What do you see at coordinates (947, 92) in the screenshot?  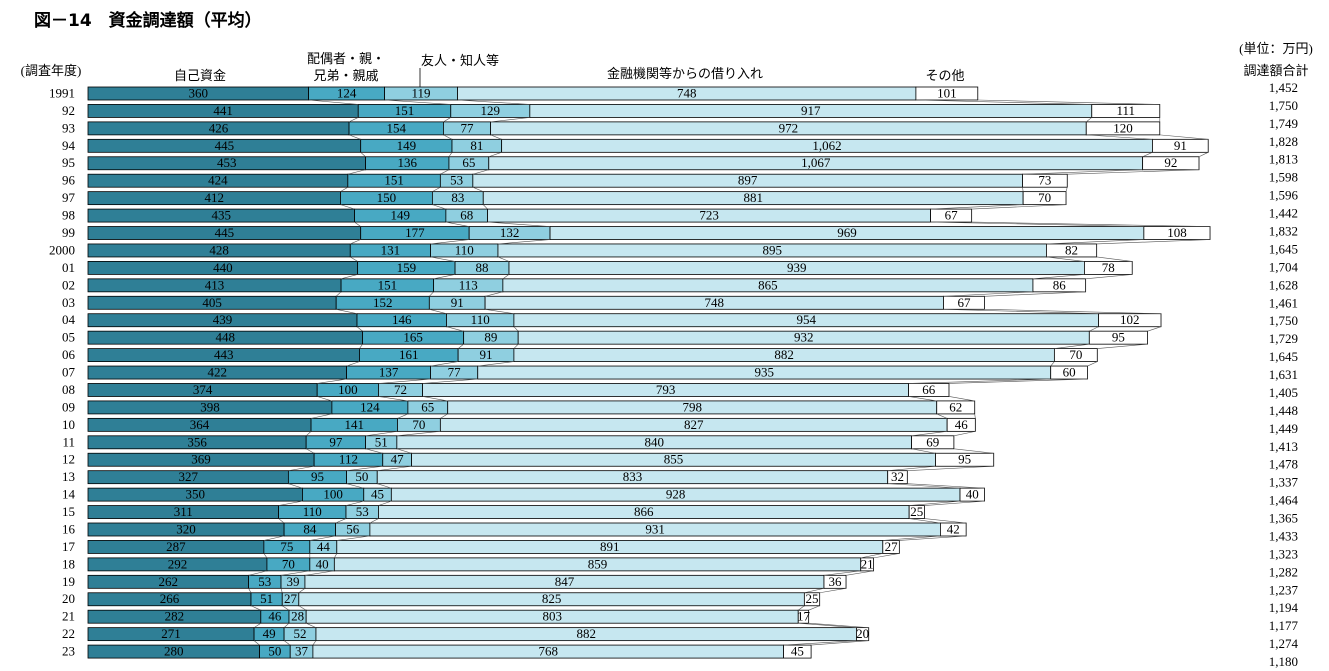 I see `data-label: 101` at bounding box center [947, 92].